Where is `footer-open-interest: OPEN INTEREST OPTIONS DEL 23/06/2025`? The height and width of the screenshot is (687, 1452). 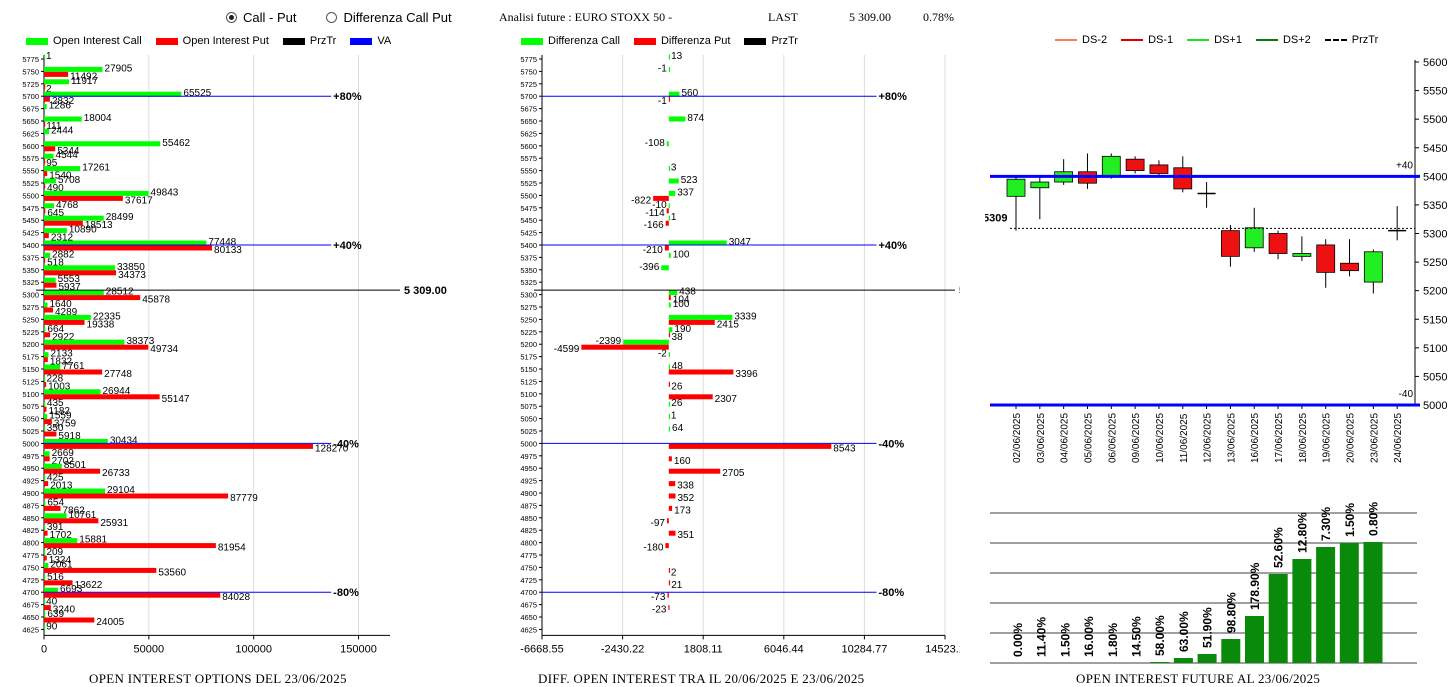 footer-open-interest: OPEN INTEREST OPTIONS DEL 23/06/2025 is located at coordinates (218, 678).